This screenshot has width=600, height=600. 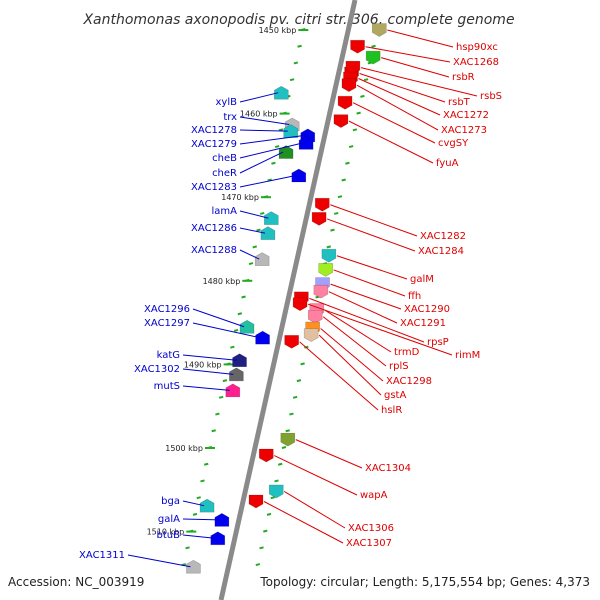 I want to click on gene-label: lamA, so click(x=225, y=211).